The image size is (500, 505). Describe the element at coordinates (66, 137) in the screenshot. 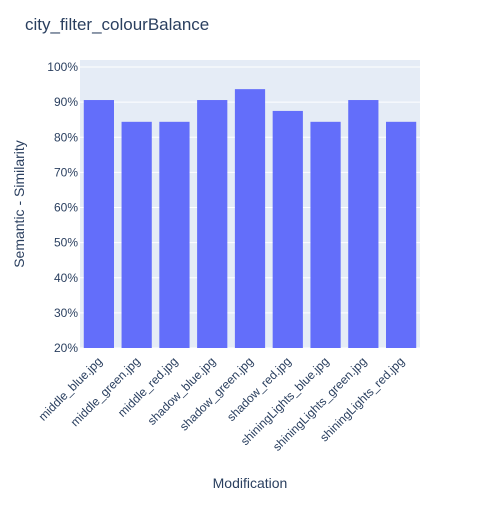

I see `y-tick-label: 80%` at that location.